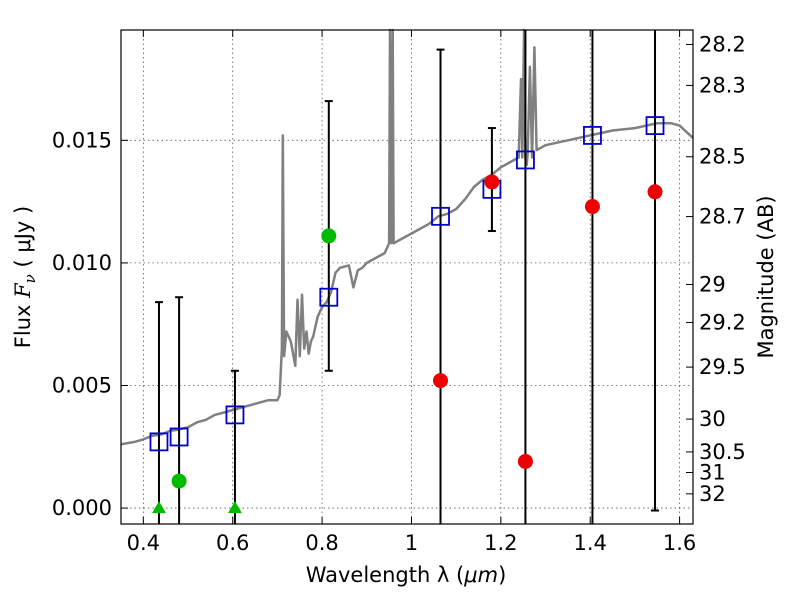 The image size is (800, 600). What do you see at coordinates (143, 543) in the screenshot?
I see `x-tick-label: 0.4` at bounding box center [143, 543].